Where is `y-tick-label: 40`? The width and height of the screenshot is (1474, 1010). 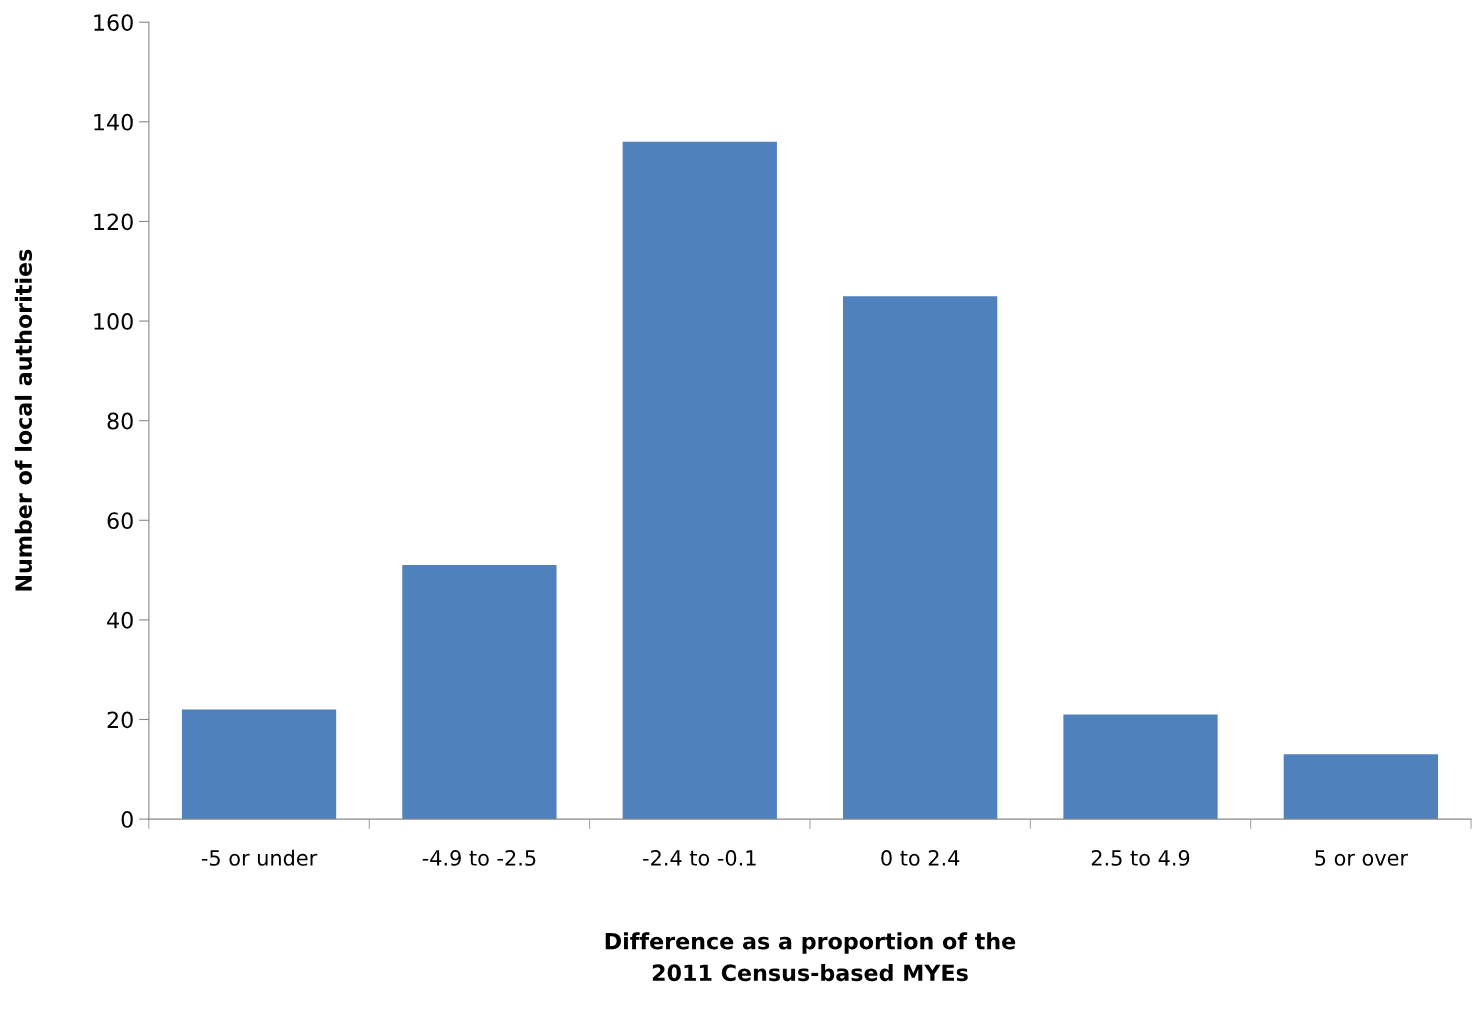 y-tick-label: 40 is located at coordinates (120, 620).